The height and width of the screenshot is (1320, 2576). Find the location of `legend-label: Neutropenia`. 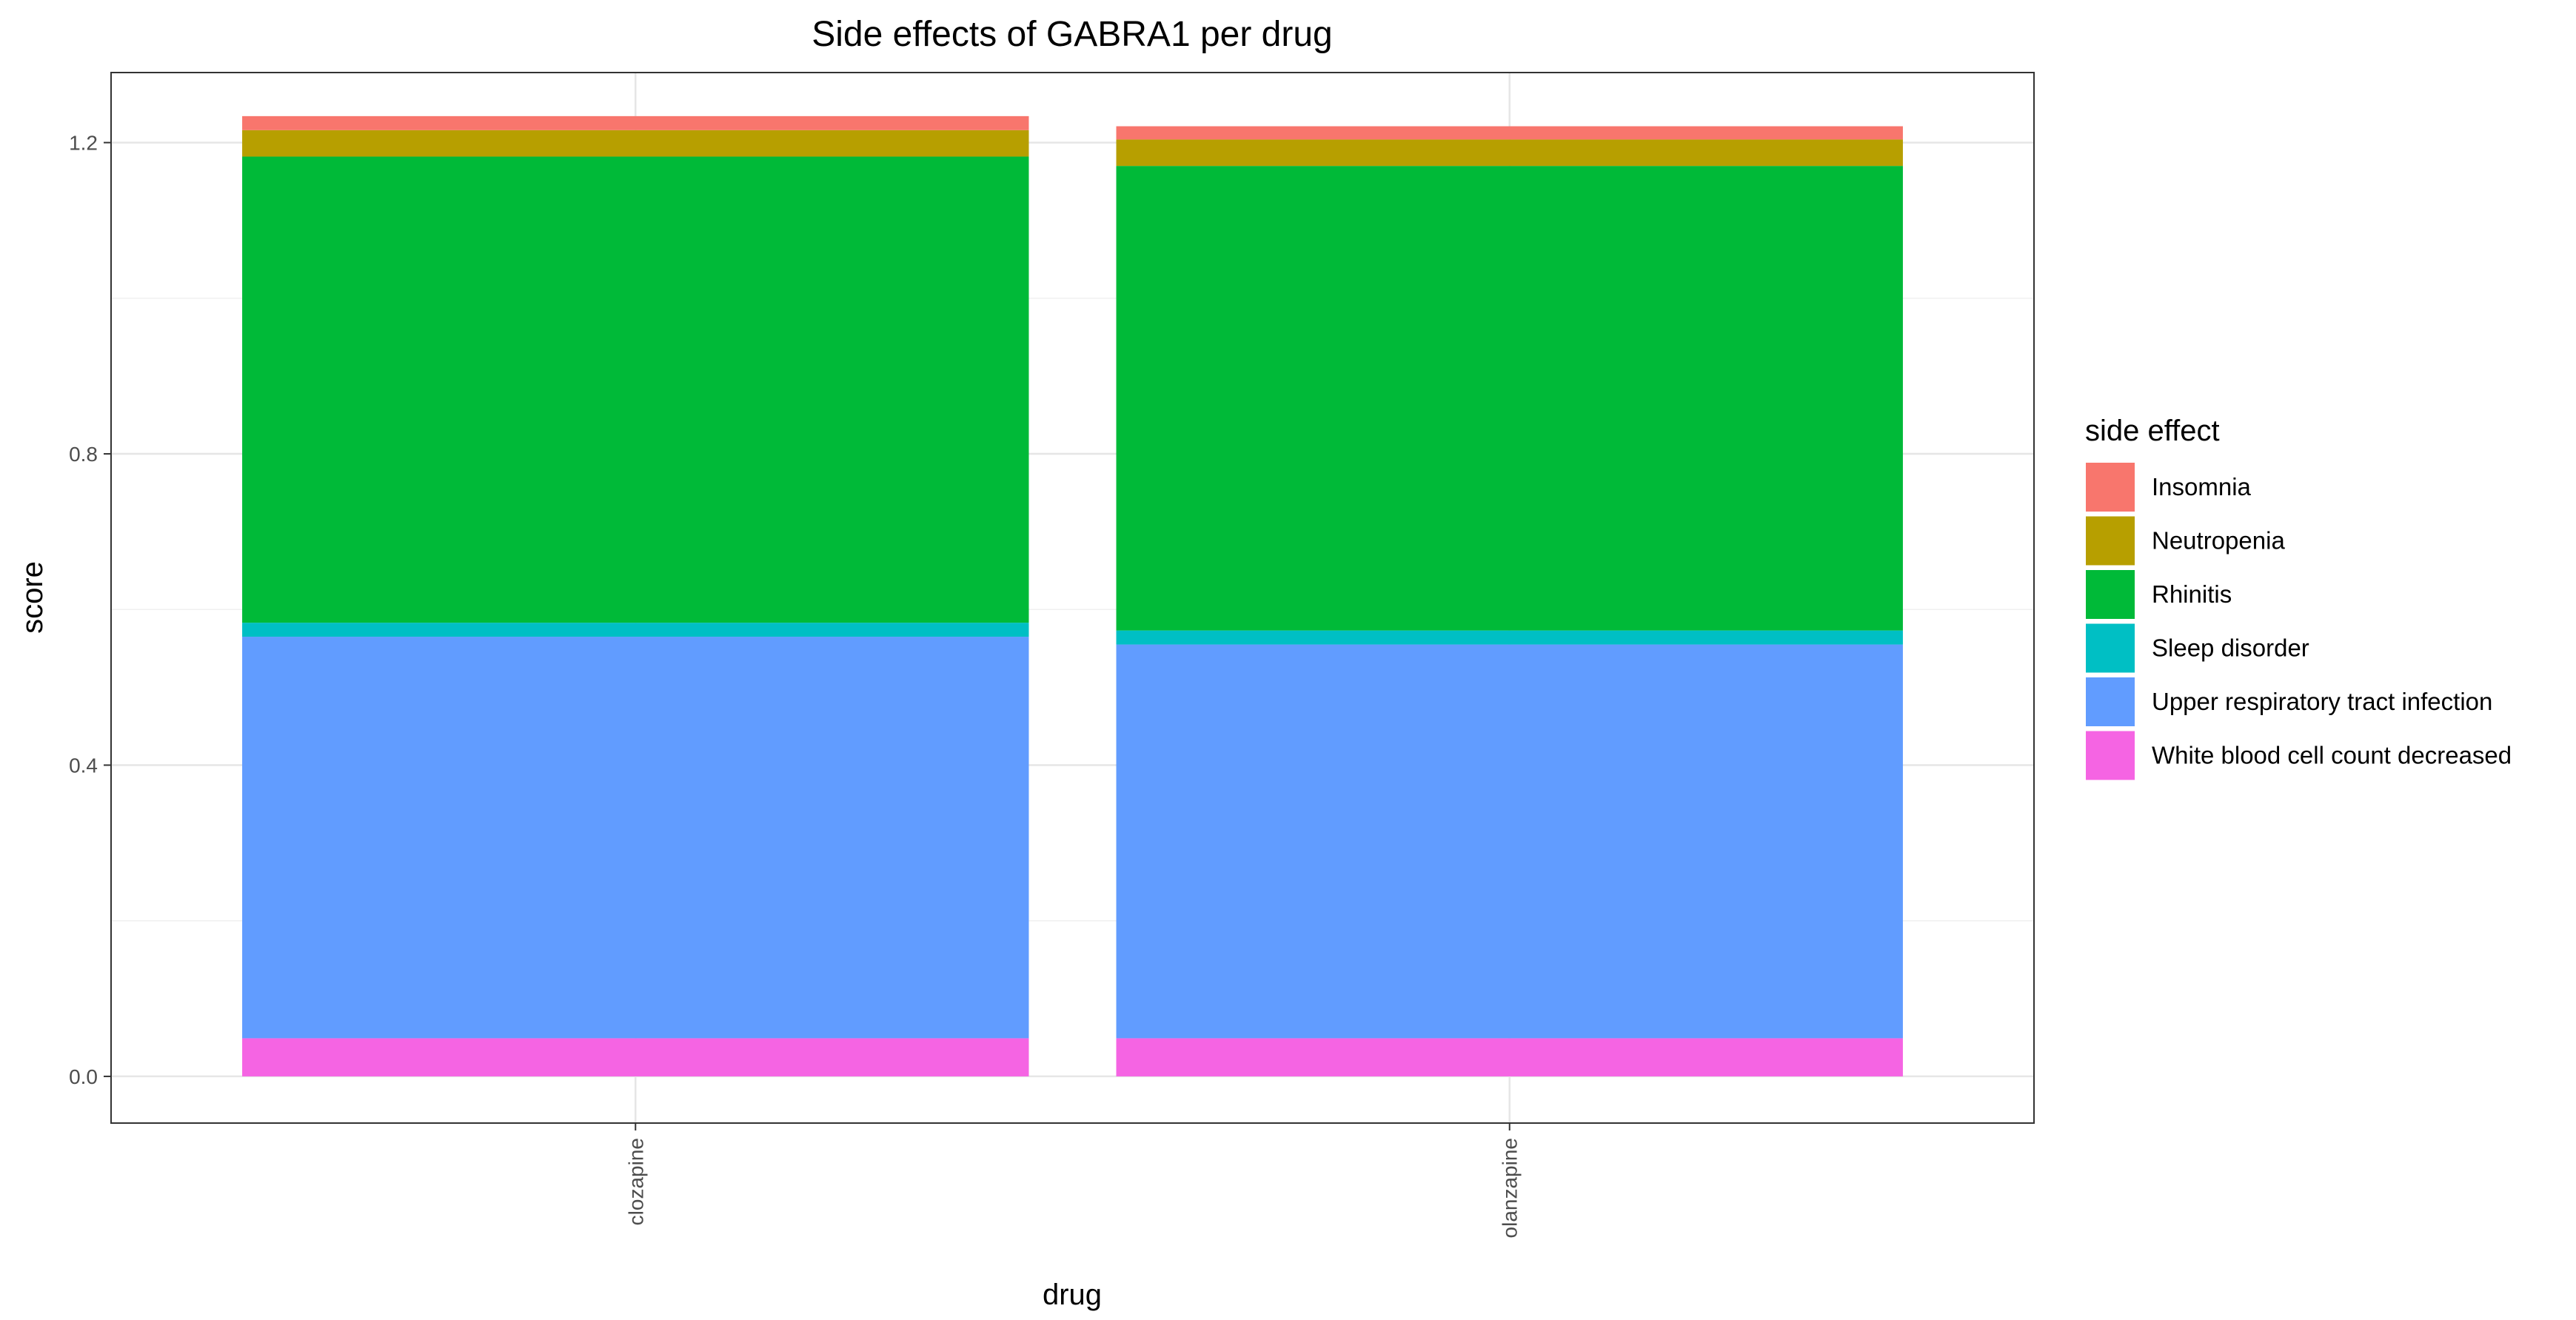

legend-label: Neutropenia is located at coordinates (2218, 541).